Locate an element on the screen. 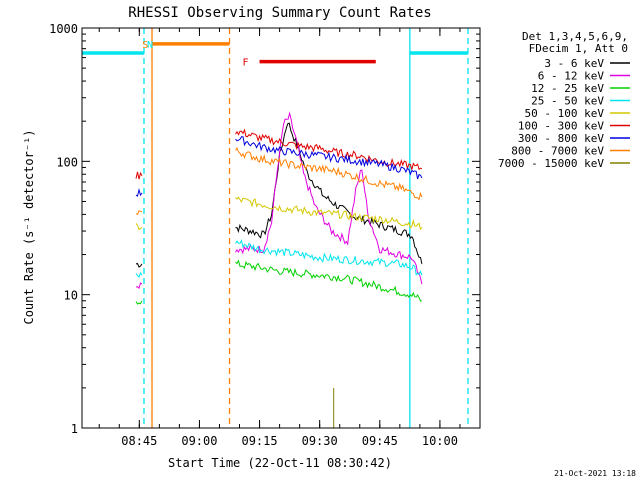  x-tick-label: 08:45 is located at coordinates (139, 441).